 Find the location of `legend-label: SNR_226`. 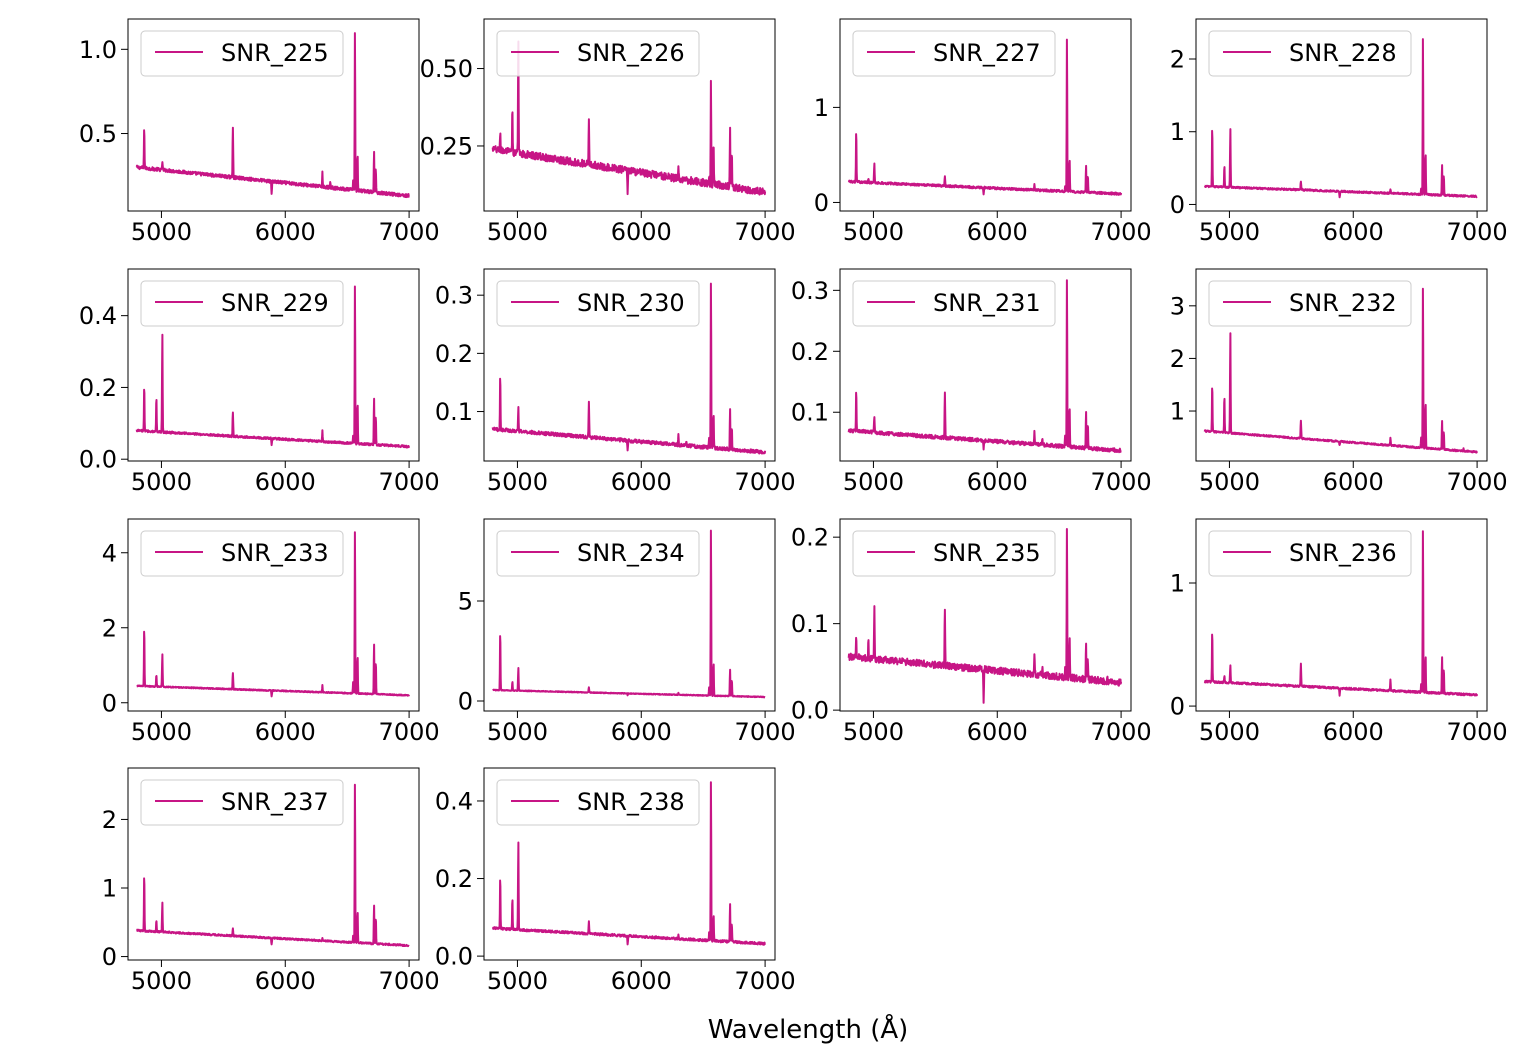

legend-label: SNR_226 is located at coordinates (631, 53).